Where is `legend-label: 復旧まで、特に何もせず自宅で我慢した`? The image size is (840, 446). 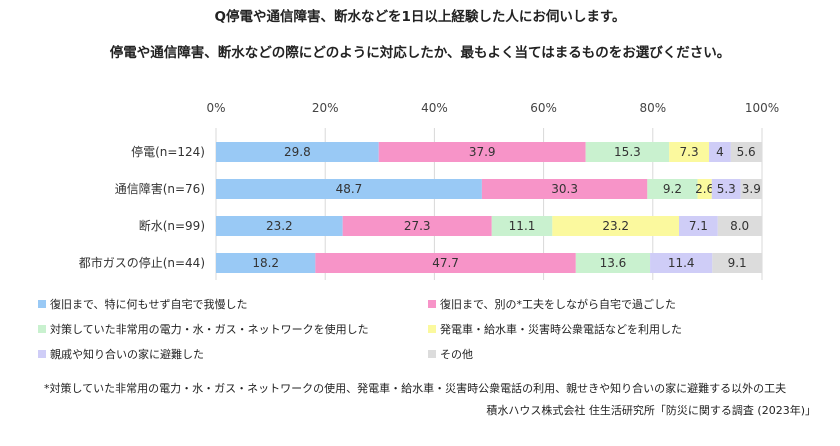
legend-label: 復旧まで、特に何もせず自宅で我慢した is located at coordinates (149, 304).